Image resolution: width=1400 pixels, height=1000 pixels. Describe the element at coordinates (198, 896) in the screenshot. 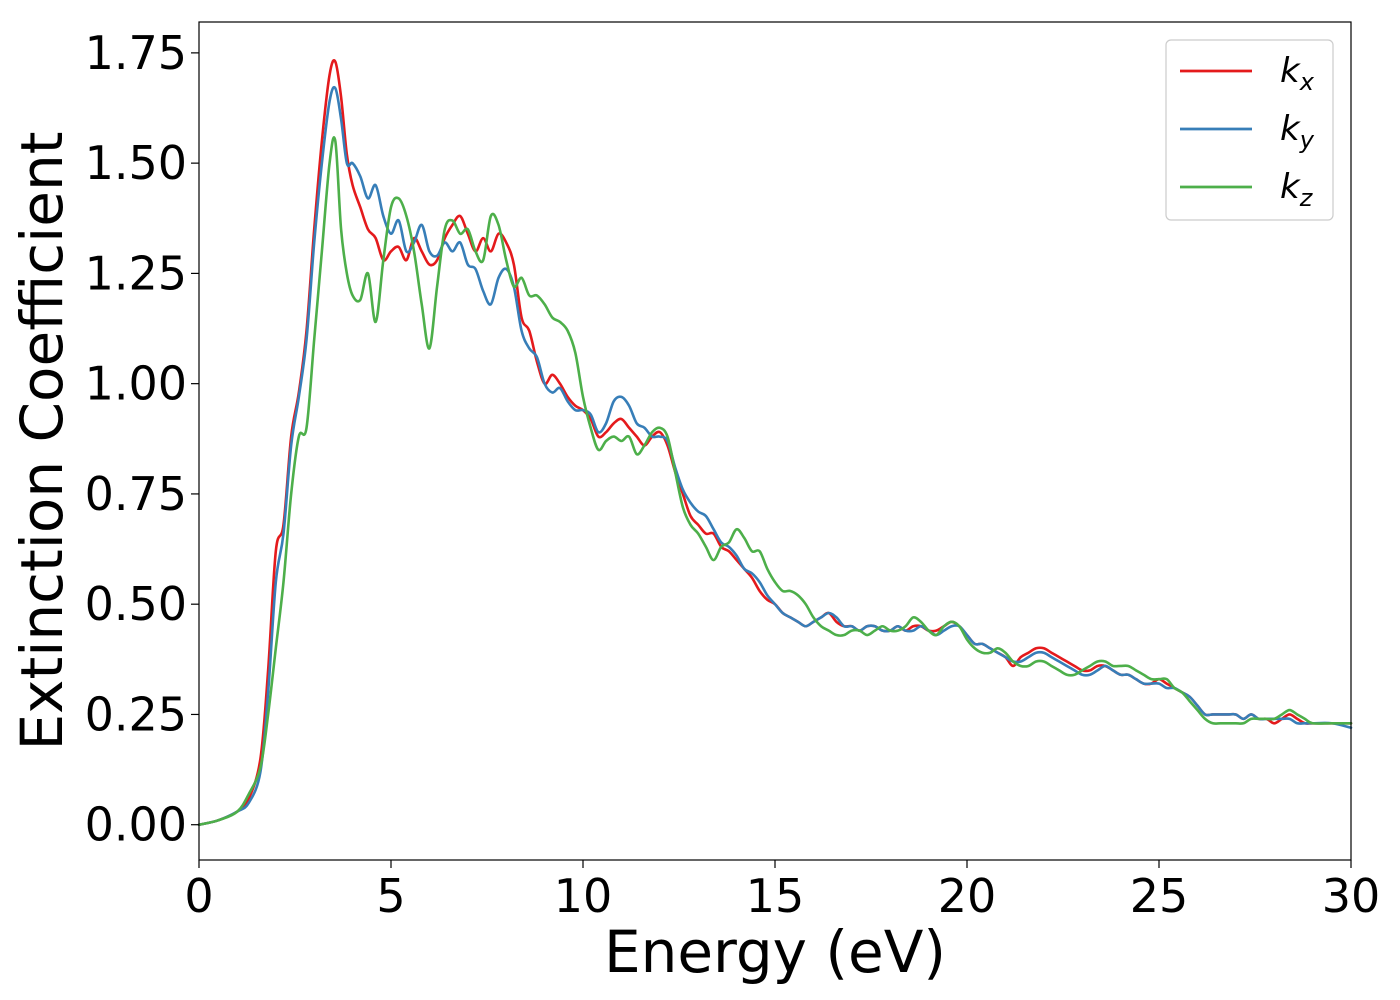

I see `x-tick-label: 0` at that location.